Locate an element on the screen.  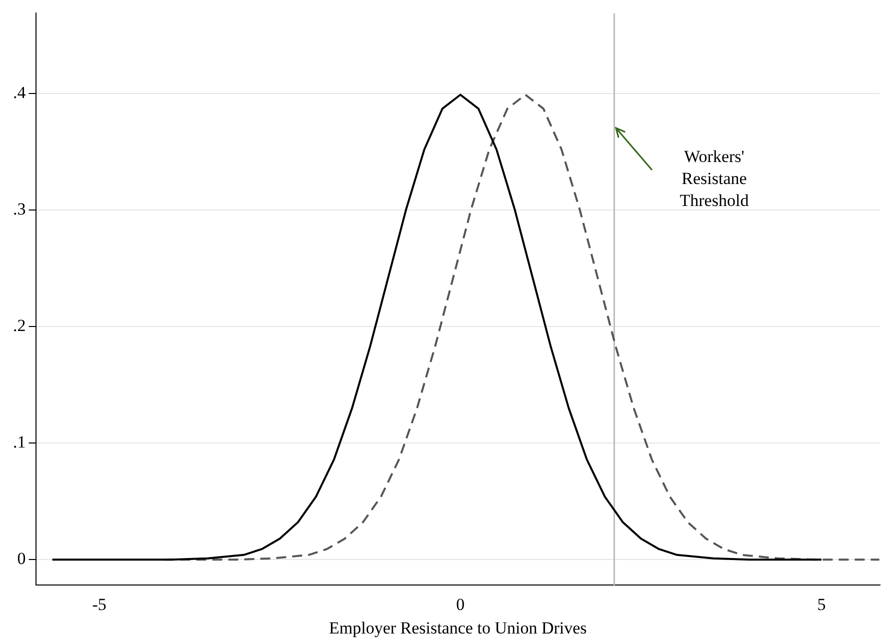
x-tick-label: -5 is located at coordinates (99, 604).